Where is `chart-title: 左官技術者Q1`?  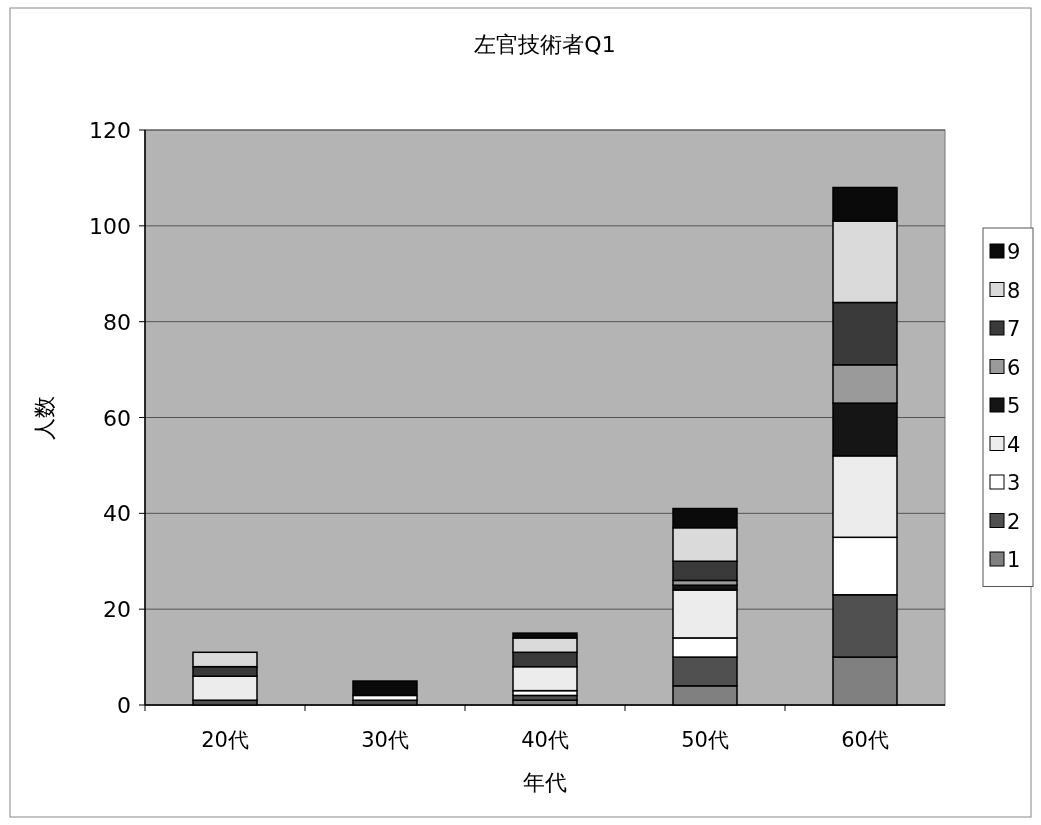
chart-title: 左官技術者Q1 is located at coordinates (545, 44).